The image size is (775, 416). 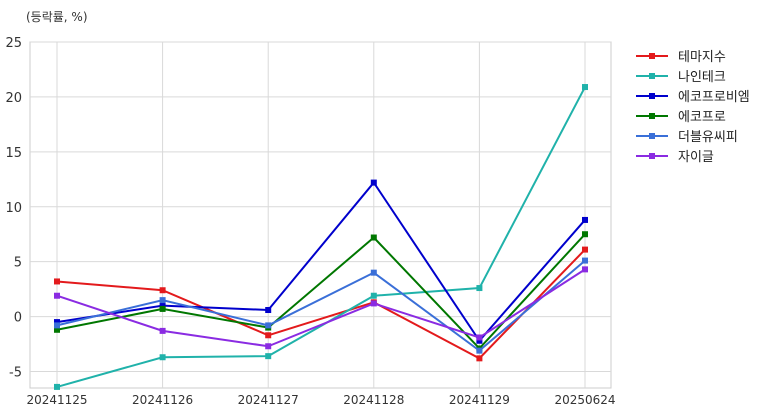 I want to click on x-tick-label: 20241128, so click(x=373, y=400).